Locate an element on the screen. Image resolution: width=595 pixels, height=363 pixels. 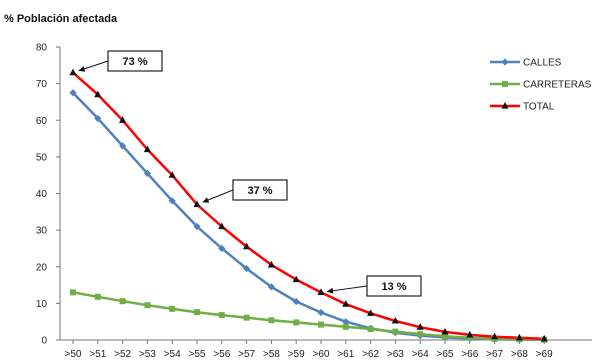
legend: CALLES CARRETERAS TOTAL is located at coordinates (541, 85).